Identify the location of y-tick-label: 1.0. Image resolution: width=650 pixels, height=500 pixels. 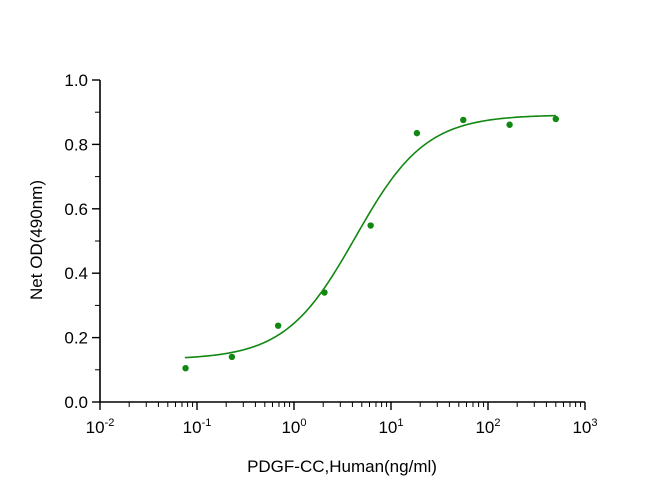
(76, 80).